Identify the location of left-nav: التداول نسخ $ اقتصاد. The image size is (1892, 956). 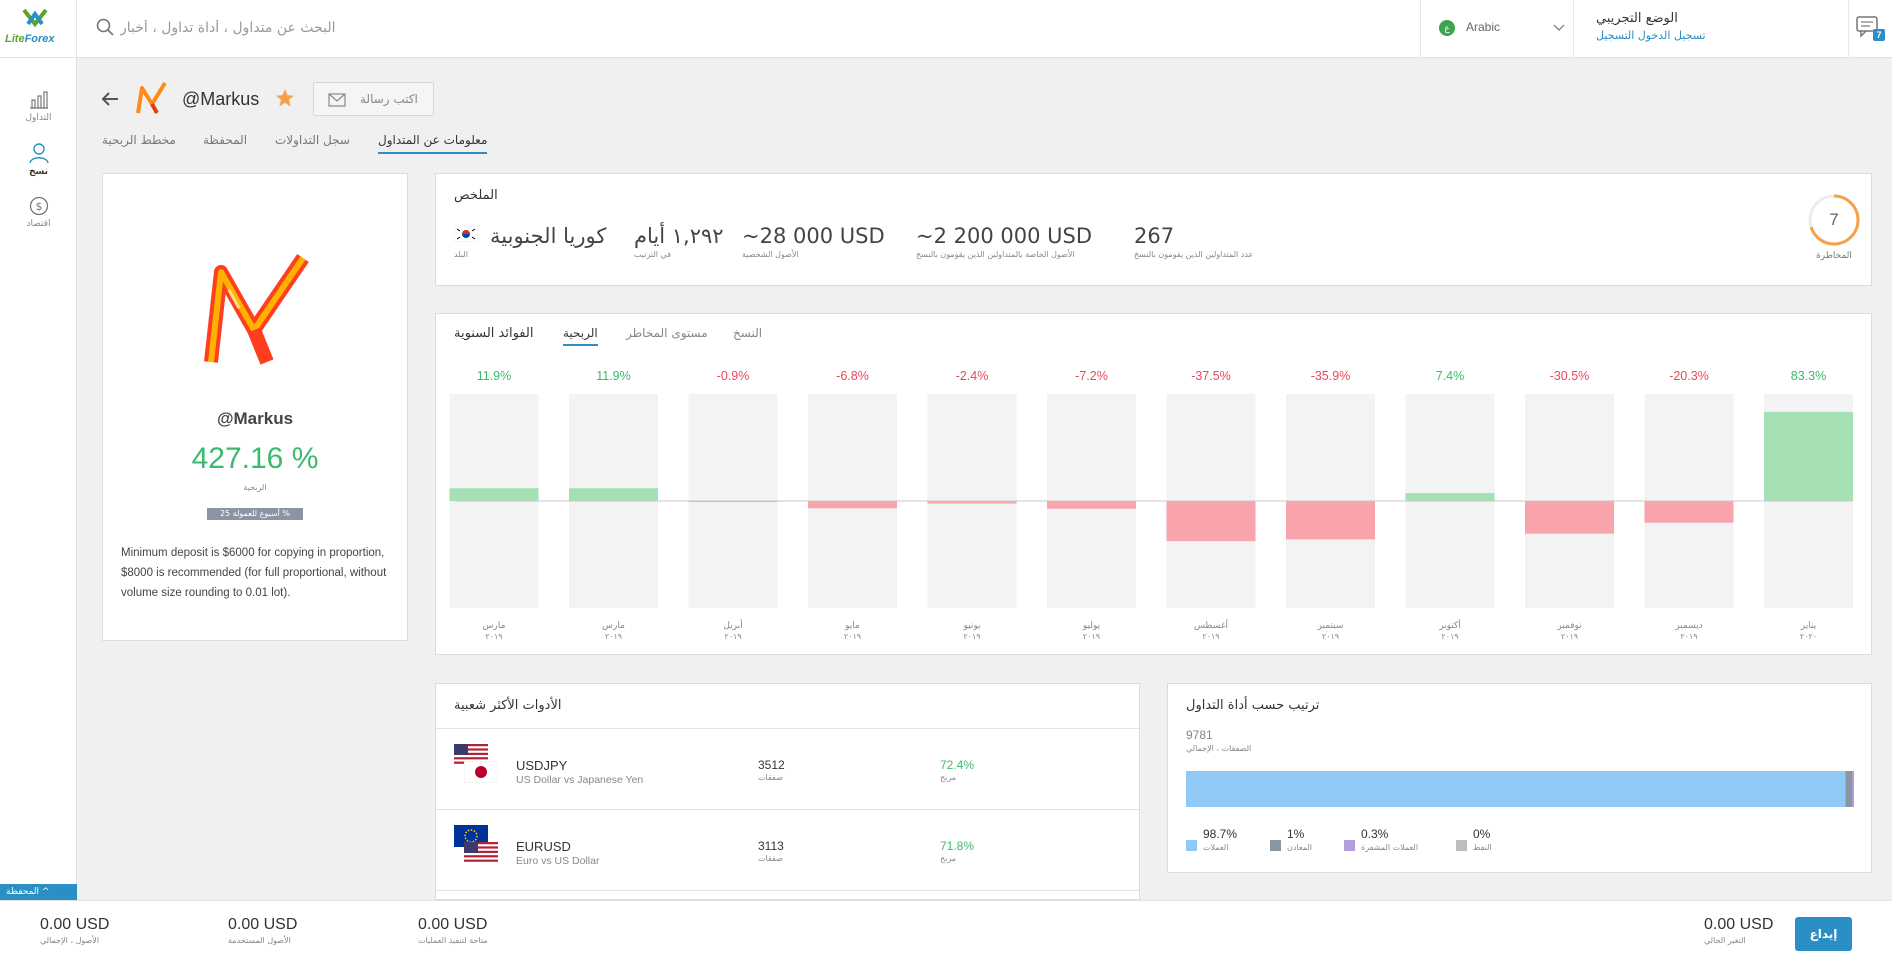
(38, 479).